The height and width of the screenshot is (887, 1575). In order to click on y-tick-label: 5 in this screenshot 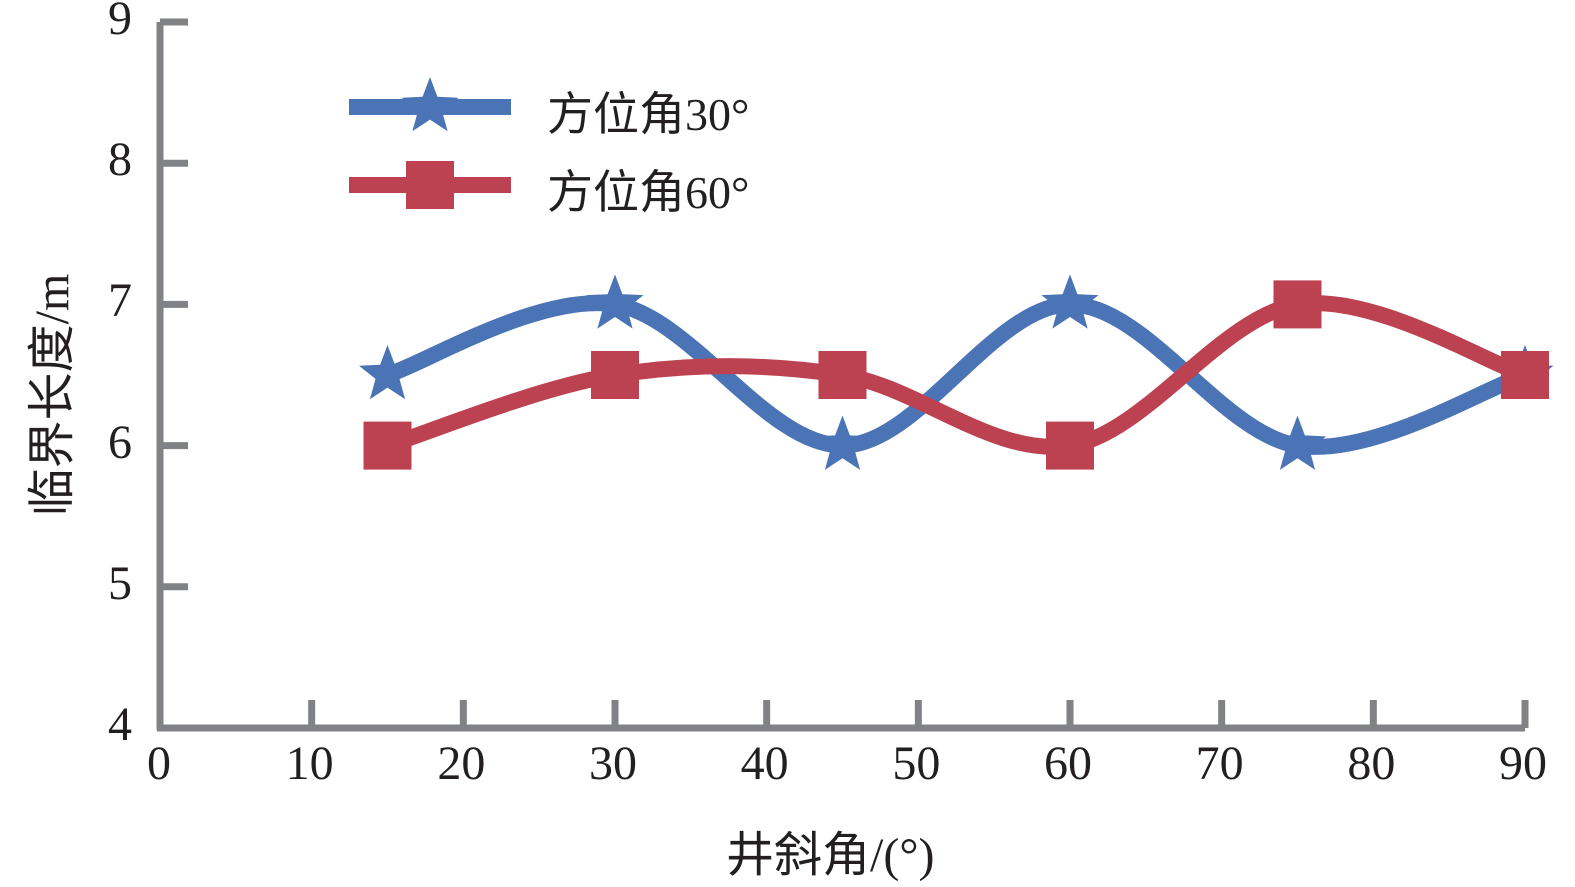, I will do `click(120, 583)`.